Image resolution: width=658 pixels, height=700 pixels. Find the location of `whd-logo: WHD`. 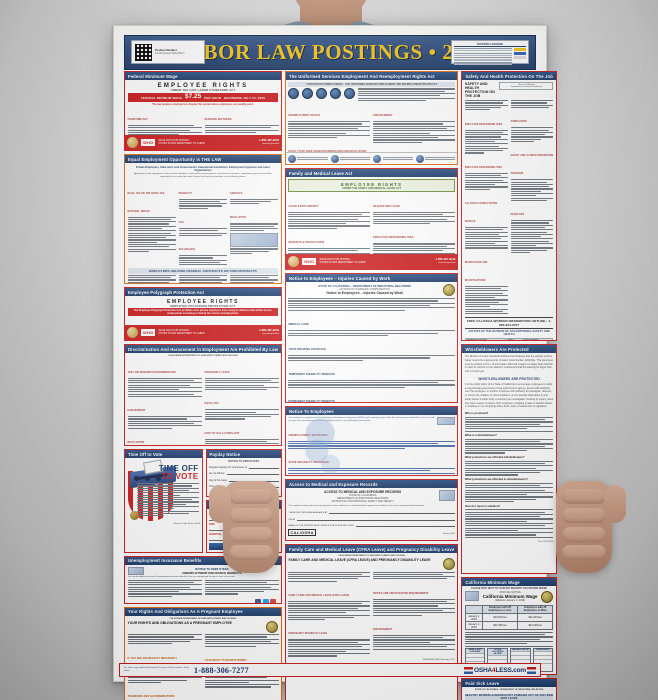

whd-logo: WHD is located at coordinates (148, 332).